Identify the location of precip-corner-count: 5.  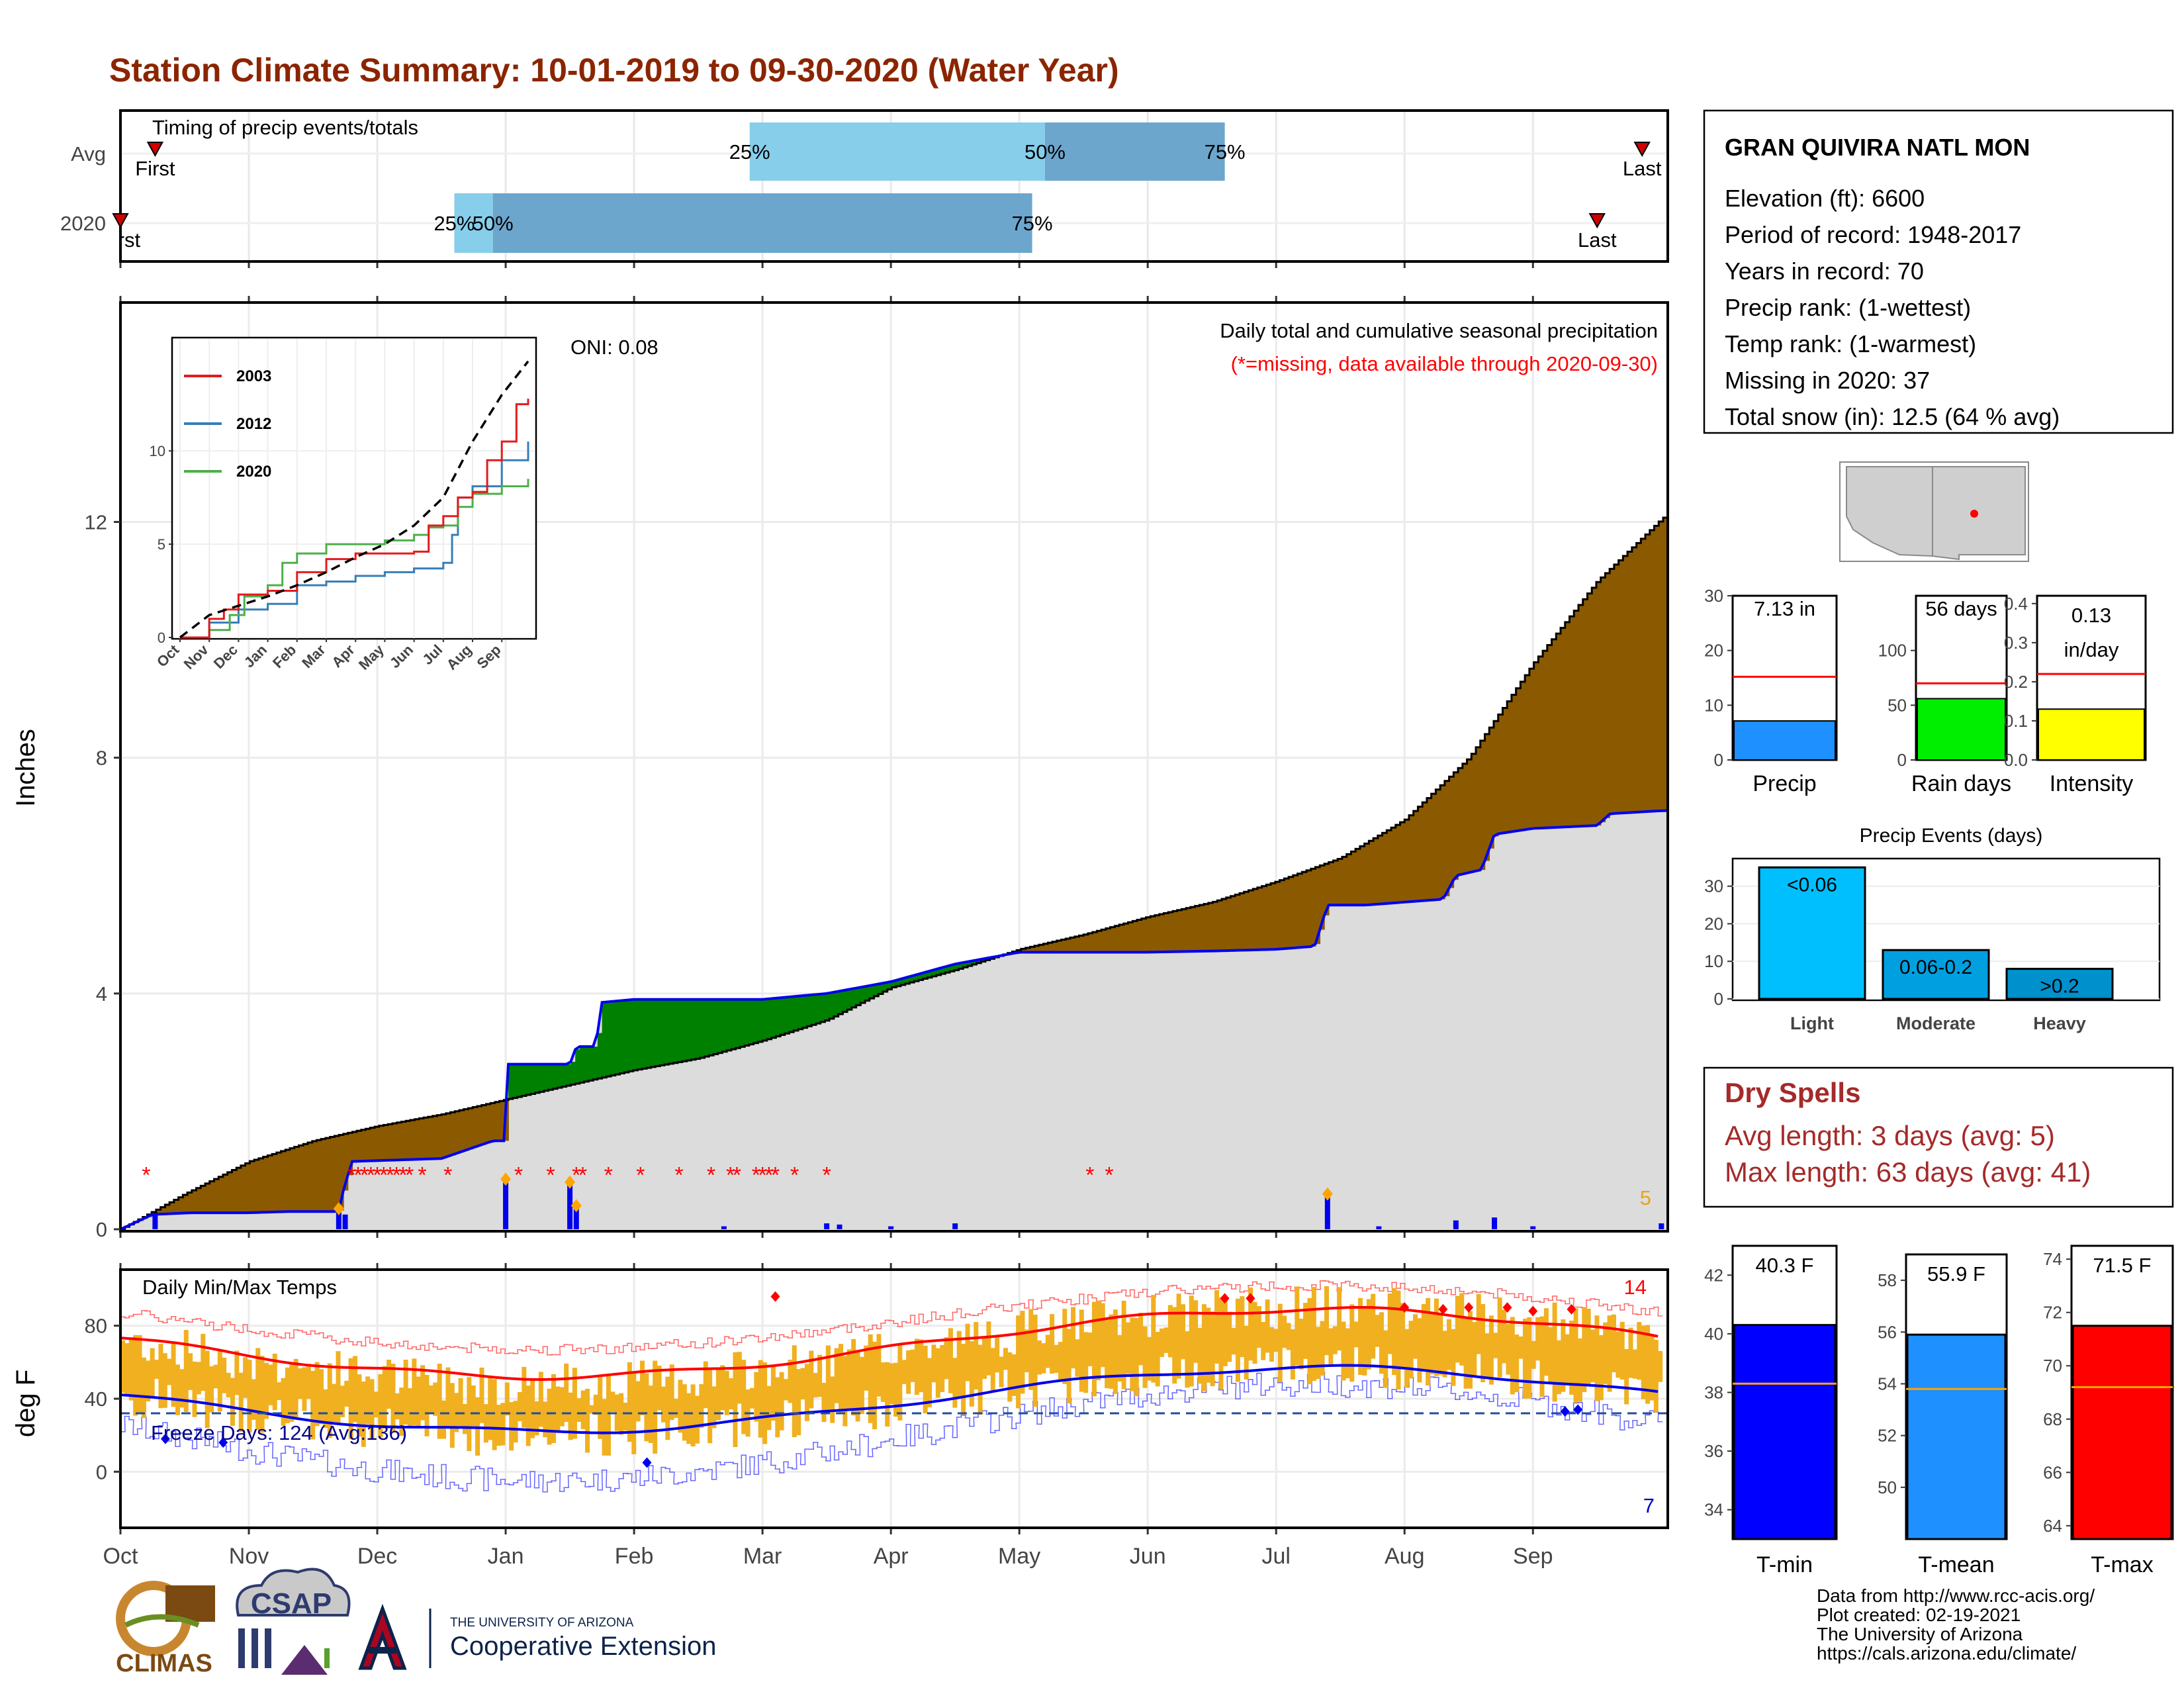
(1645, 1197).